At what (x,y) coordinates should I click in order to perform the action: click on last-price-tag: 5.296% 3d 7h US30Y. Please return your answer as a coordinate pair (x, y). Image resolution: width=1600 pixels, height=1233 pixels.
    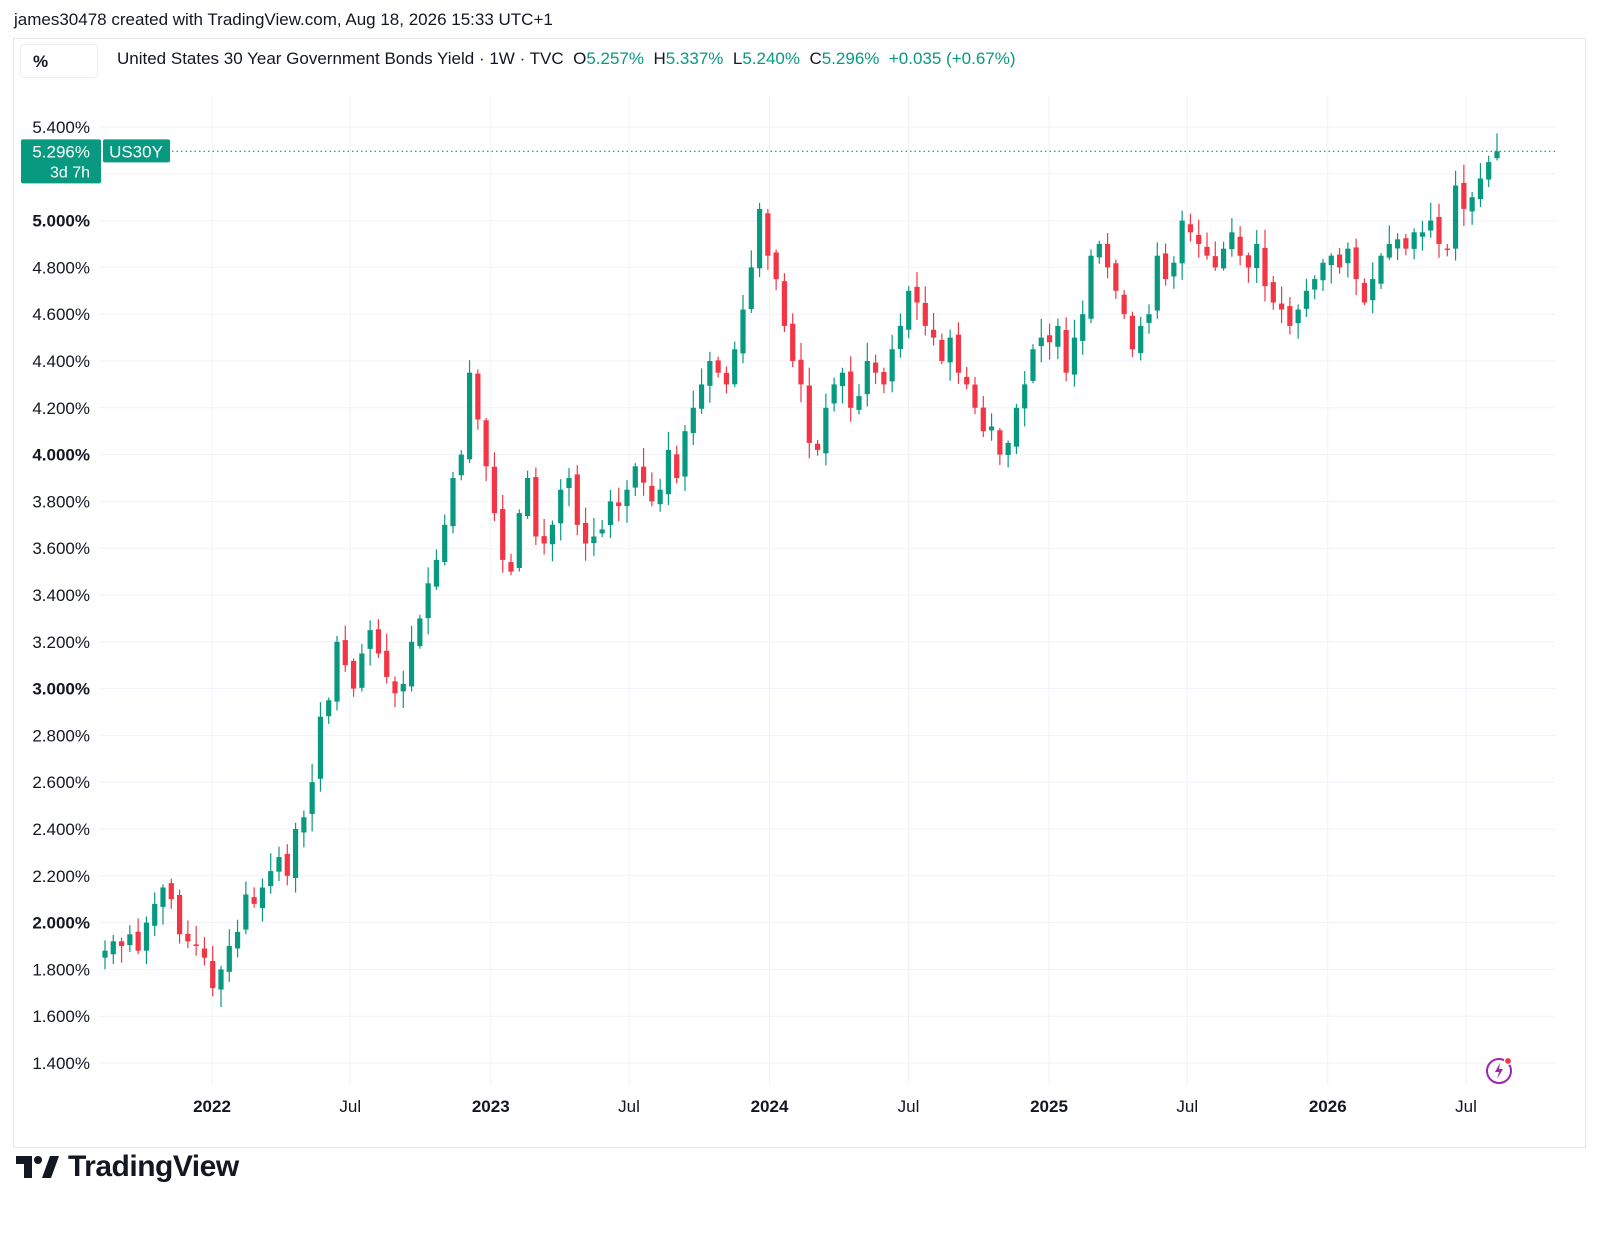
    Looking at the image, I should click on (95, 161).